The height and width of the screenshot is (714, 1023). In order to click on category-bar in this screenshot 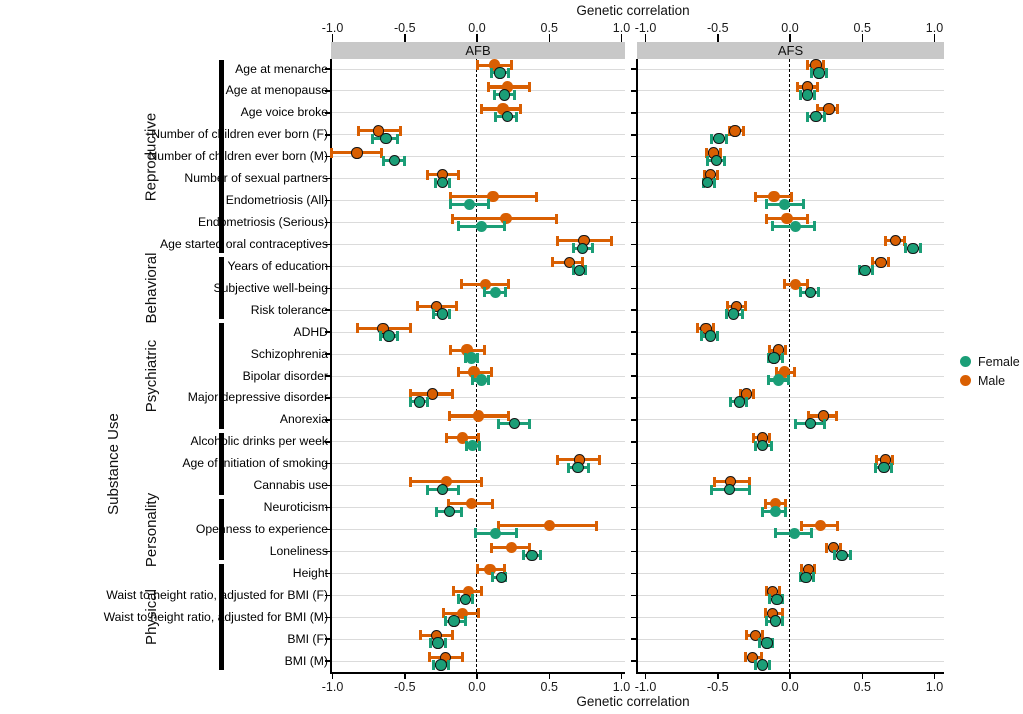, I will do `click(221, 157)`.